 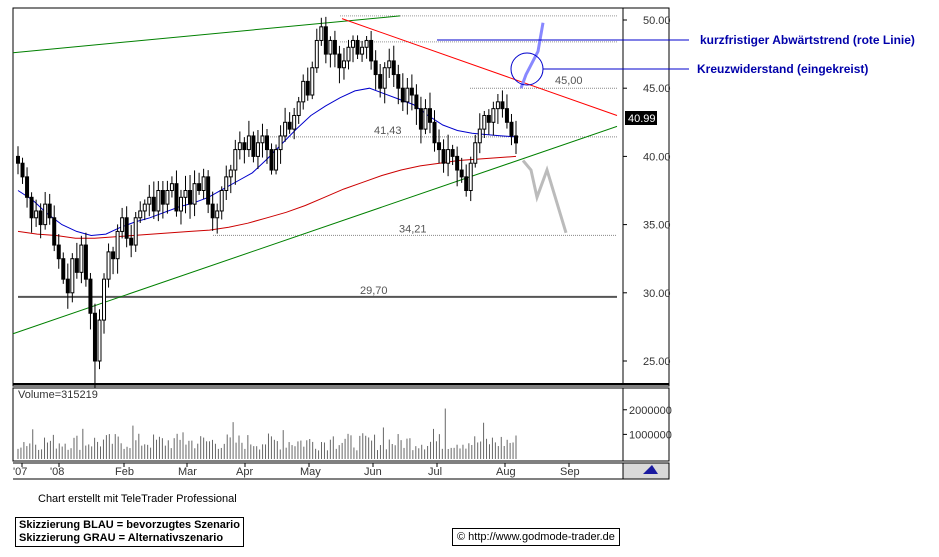 What do you see at coordinates (657, 157) in the screenshot?
I see `price-tick-label: 40.00` at bounding box center [657, 157].